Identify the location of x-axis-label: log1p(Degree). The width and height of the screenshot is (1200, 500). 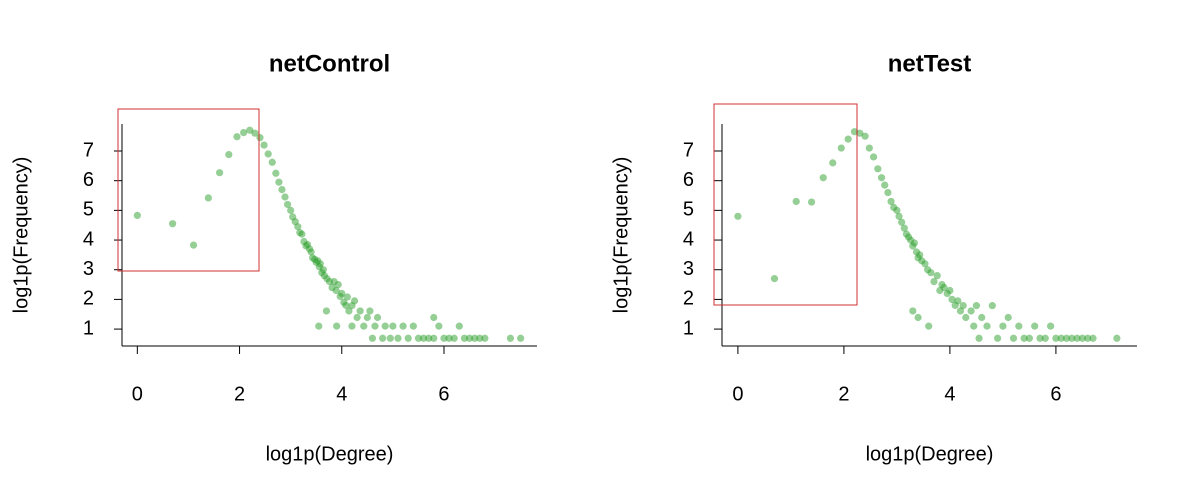
(330, 454).